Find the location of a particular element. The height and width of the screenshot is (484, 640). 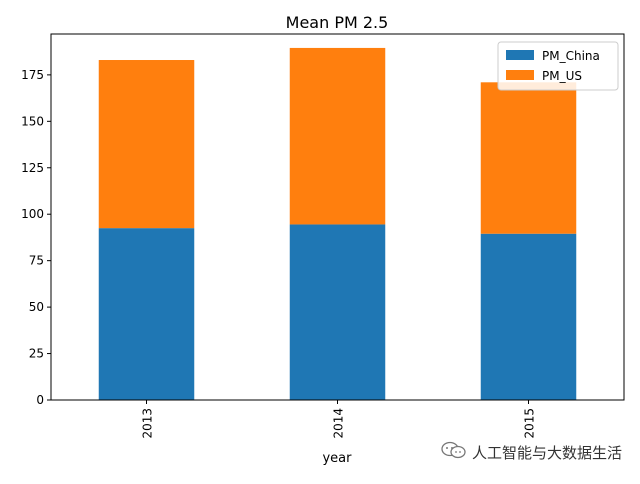

x-axis-label: year is located at coordinates (337, 458).